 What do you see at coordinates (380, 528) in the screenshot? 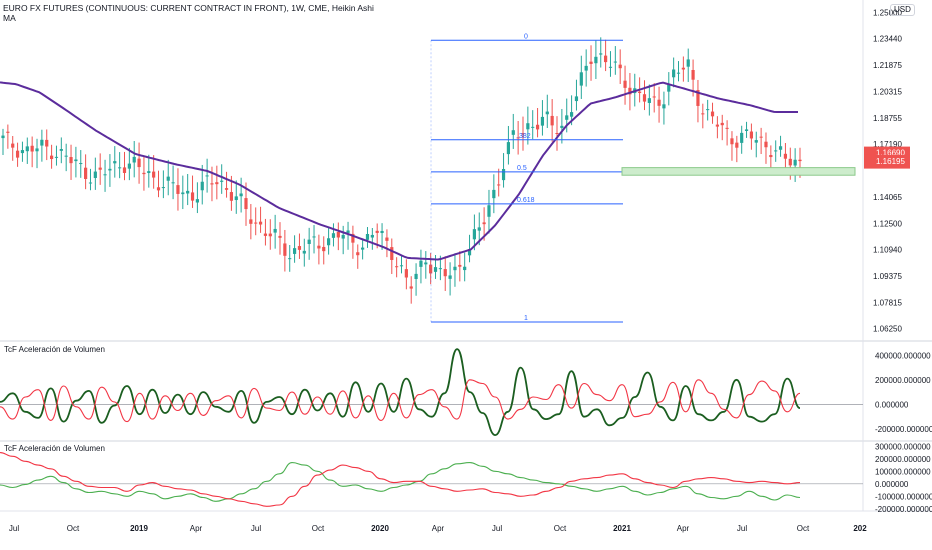
I see `time-tick-label: 2020` at bounding box center [380, 528].